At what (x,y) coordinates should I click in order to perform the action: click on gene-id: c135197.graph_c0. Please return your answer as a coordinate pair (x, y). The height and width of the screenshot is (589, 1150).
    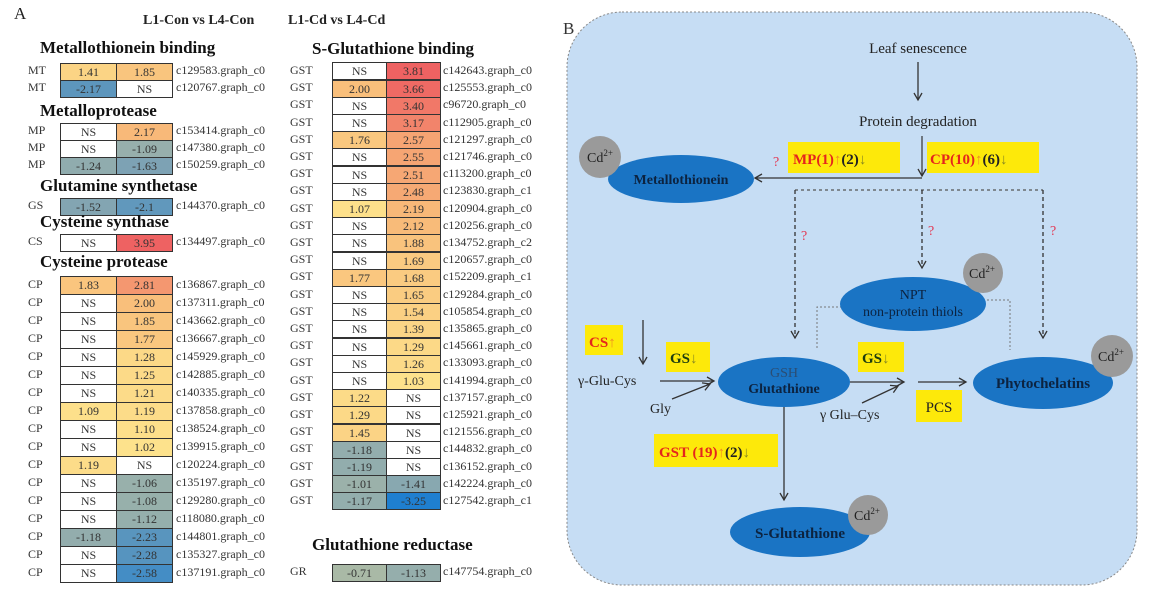
    Looking at the image, I should click on (220, 482).